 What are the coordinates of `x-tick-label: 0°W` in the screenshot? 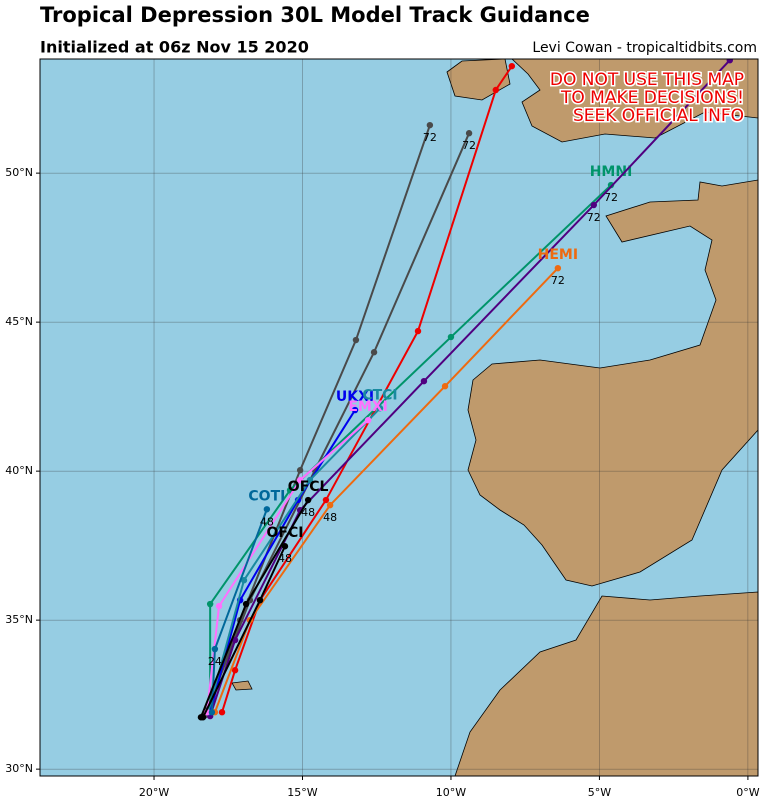 It's located at (747, 792).